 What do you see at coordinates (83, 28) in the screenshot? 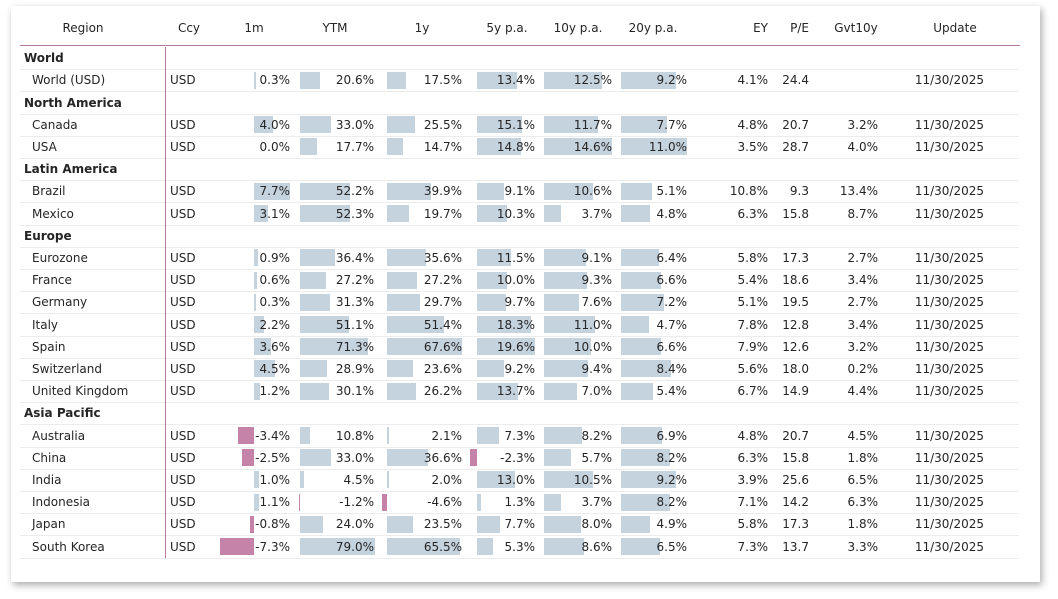
I see `column-header: Region` at bounding box center [83, 28].